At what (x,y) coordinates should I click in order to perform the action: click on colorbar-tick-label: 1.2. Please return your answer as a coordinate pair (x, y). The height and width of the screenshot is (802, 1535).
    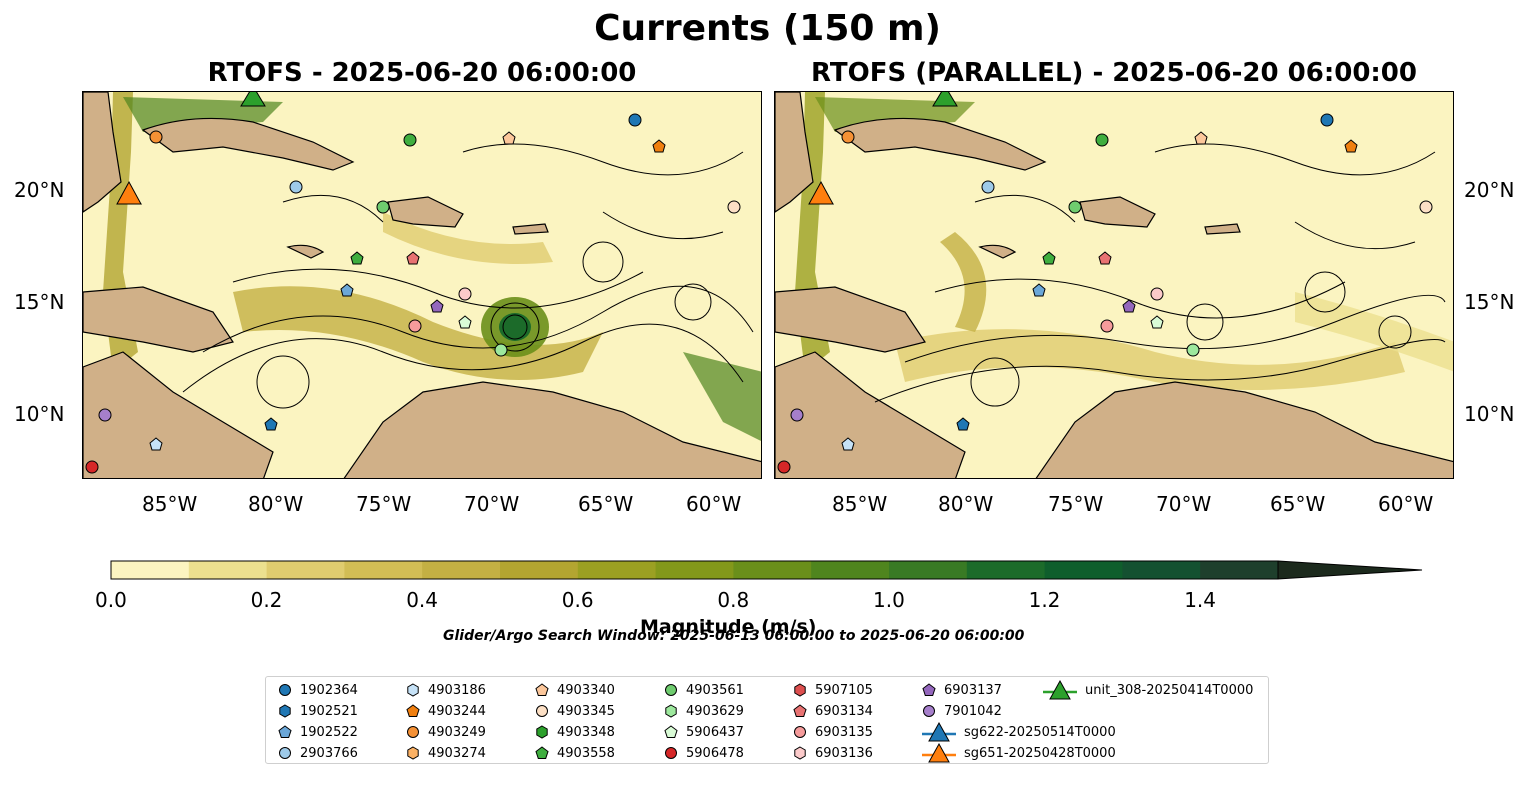
    Looking at the image, I should click on (1044, 600).